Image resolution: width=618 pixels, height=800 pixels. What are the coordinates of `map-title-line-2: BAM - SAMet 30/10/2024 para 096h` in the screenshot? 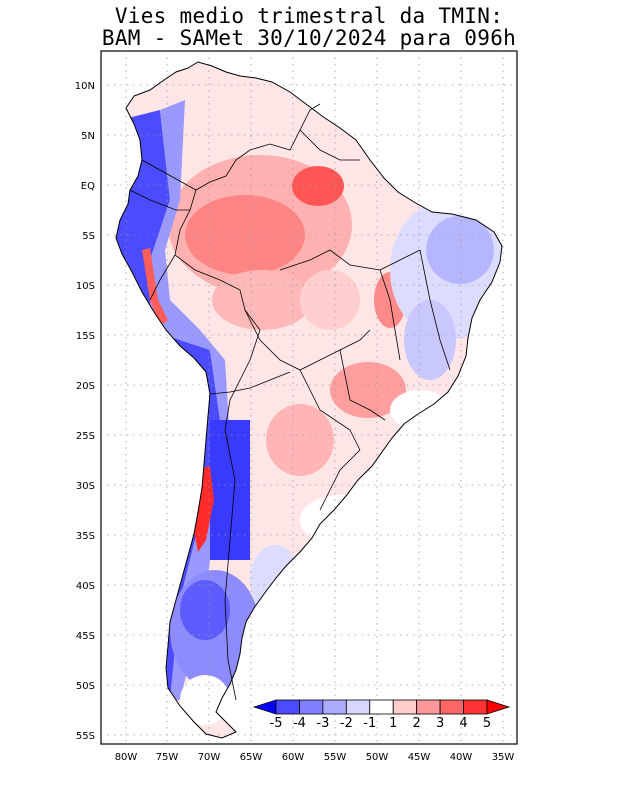 It's located at (309, 38).